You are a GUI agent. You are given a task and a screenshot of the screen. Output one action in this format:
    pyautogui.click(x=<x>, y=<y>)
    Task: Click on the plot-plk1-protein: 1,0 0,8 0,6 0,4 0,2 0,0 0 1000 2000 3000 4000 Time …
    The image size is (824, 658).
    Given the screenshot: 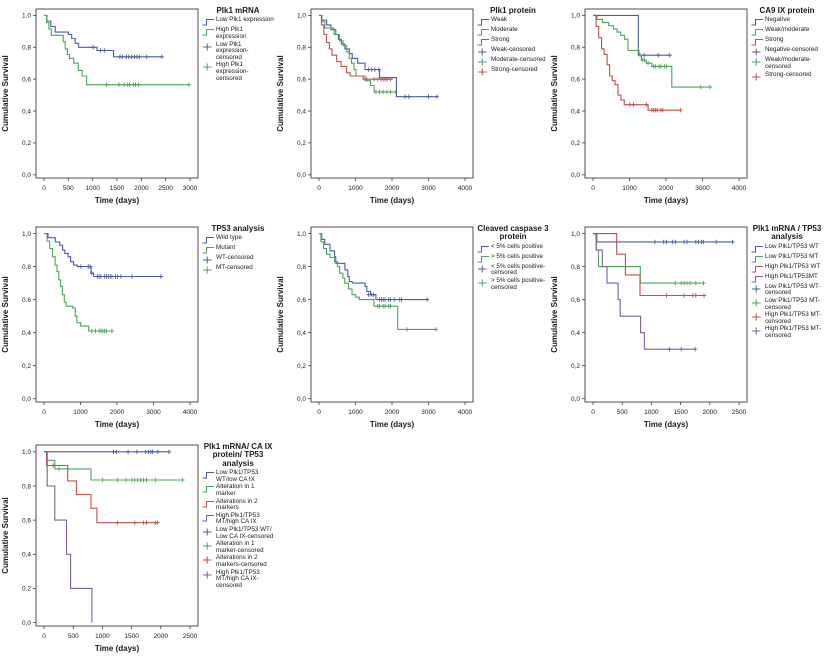 What is the action you would take?
    pyautogui.click(x=412, y=105)
    